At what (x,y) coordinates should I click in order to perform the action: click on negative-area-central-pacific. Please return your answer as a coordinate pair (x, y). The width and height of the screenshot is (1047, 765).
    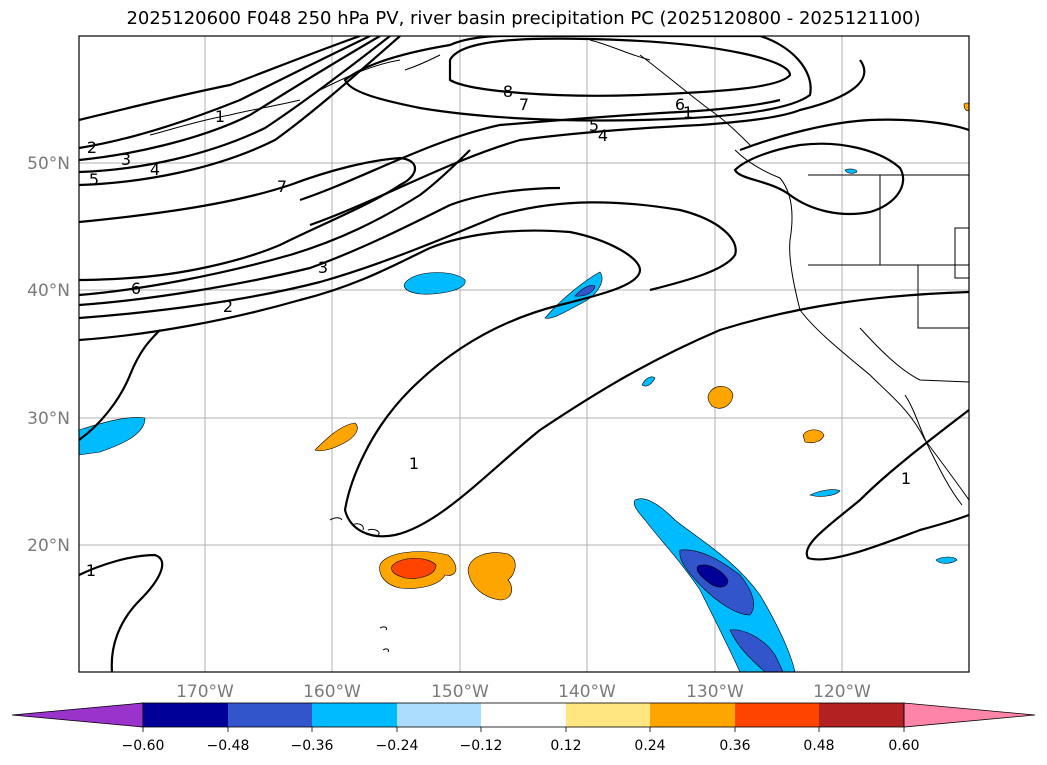
    Looking at the image, I should click on (573, 295).